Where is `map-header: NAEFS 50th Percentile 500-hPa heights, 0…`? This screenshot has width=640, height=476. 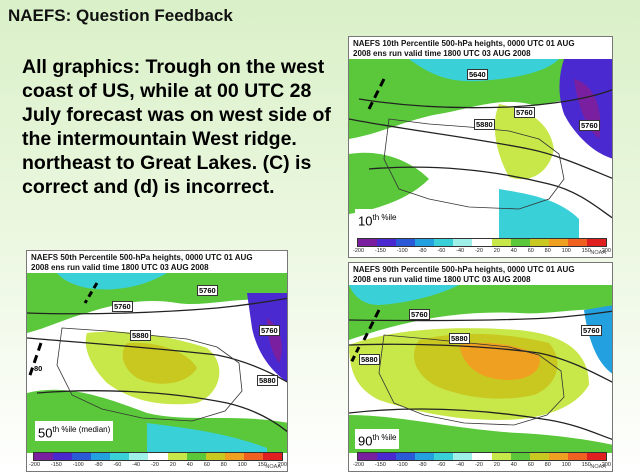
map-header: NAEFS 50th Percentile 500-hPa heights, 0… is located at coordinates (142, 262).